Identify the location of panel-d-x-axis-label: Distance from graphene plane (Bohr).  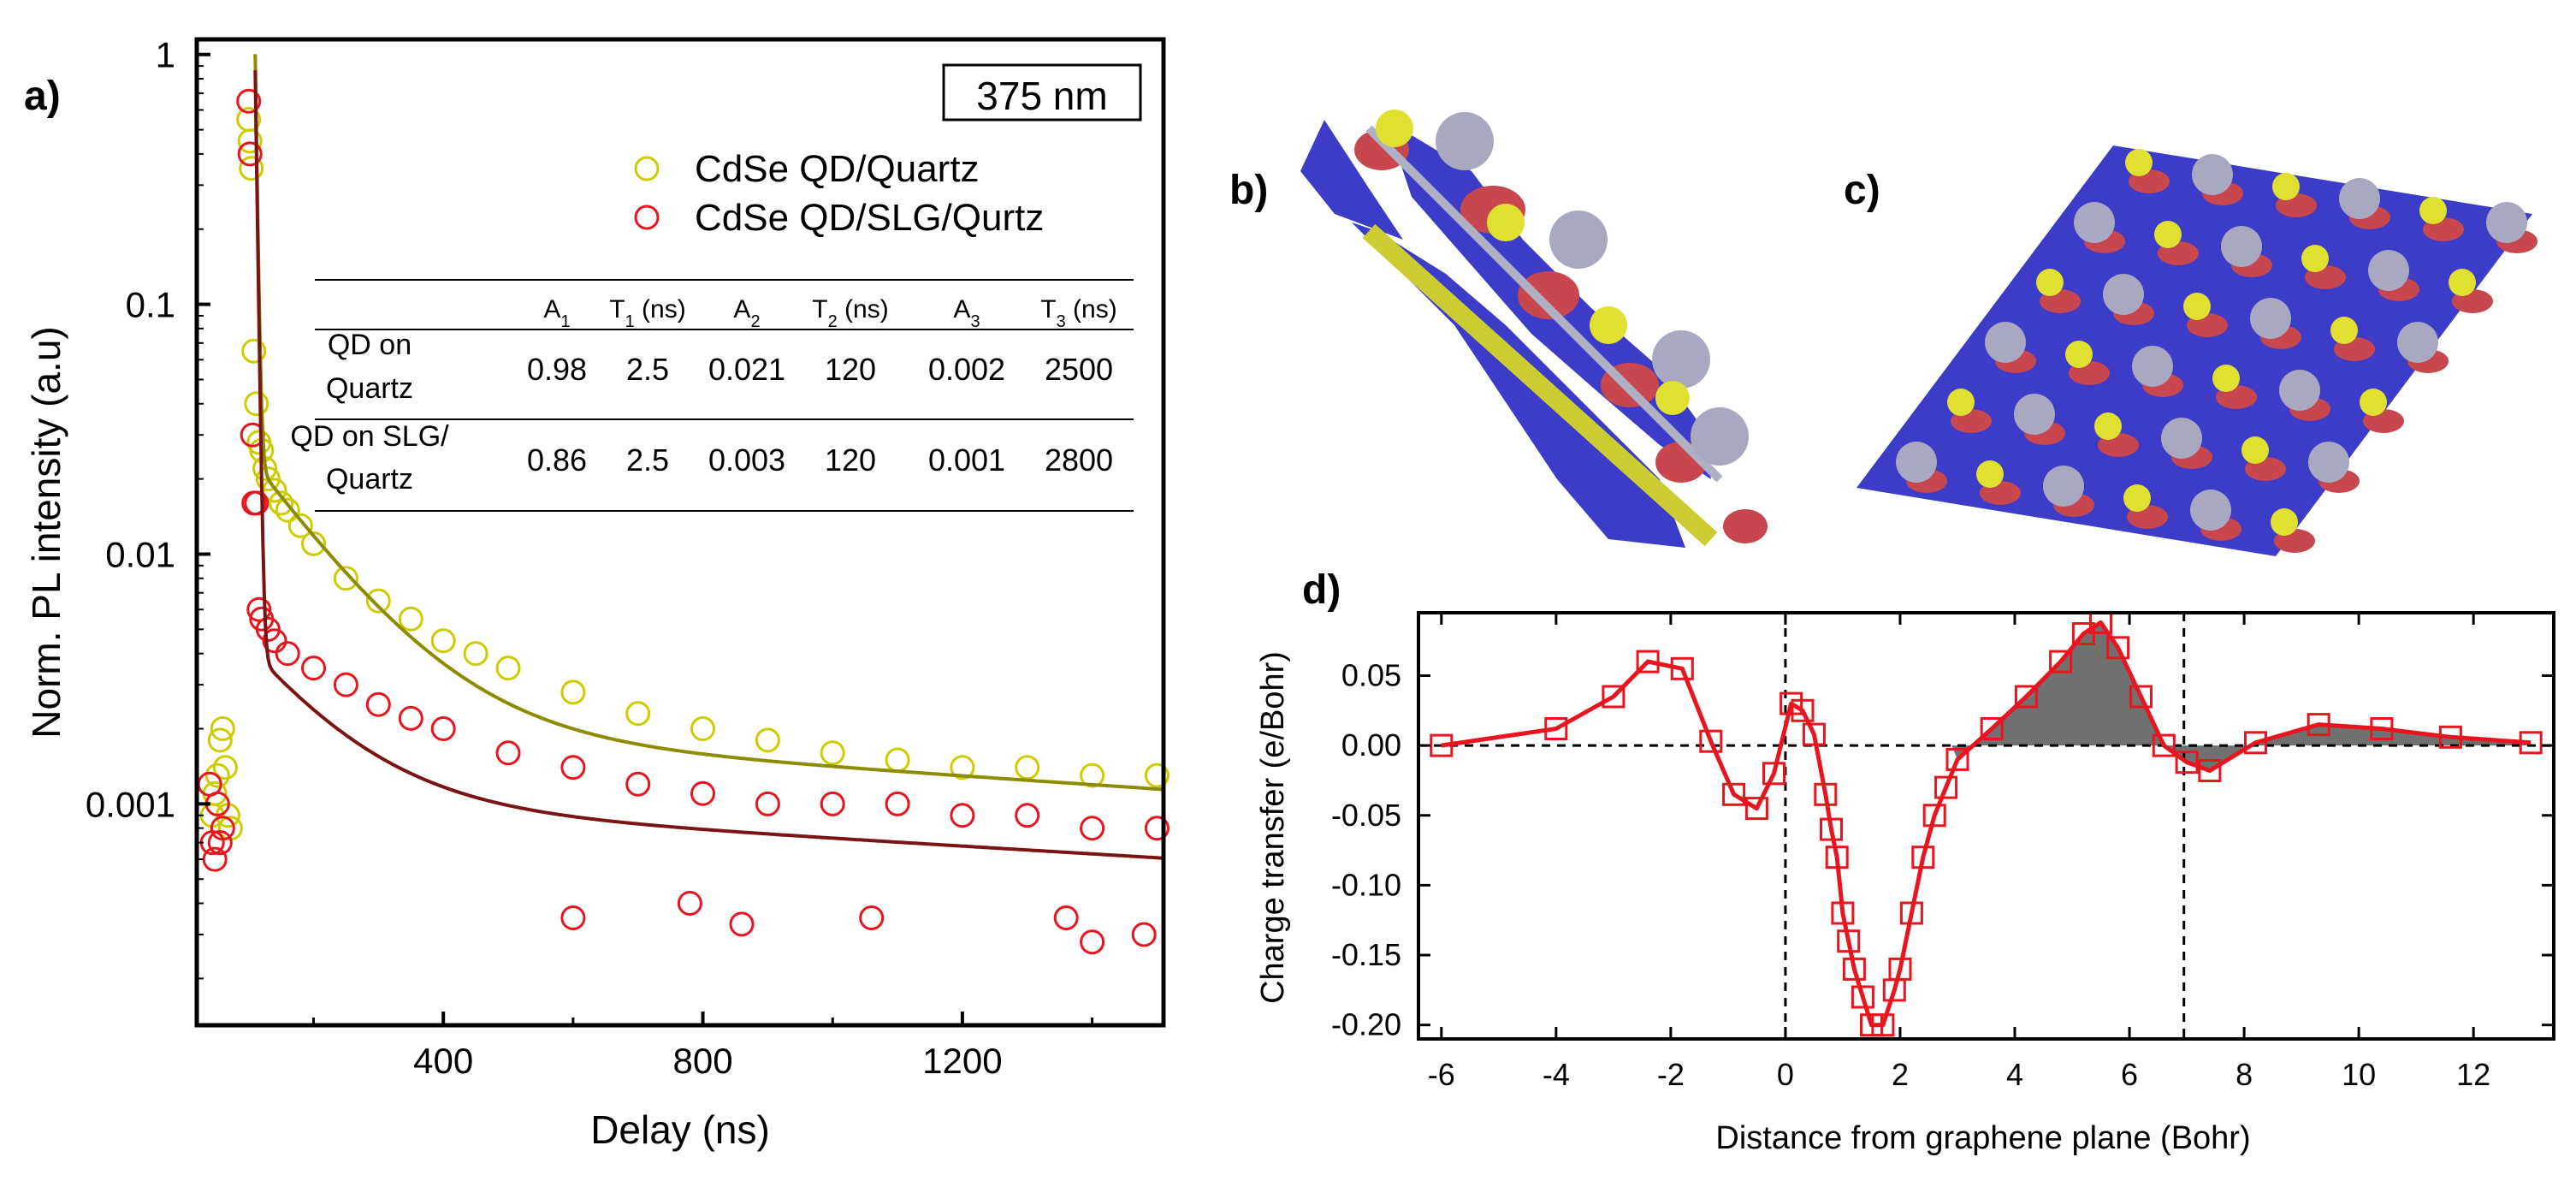
(1982, 1138).